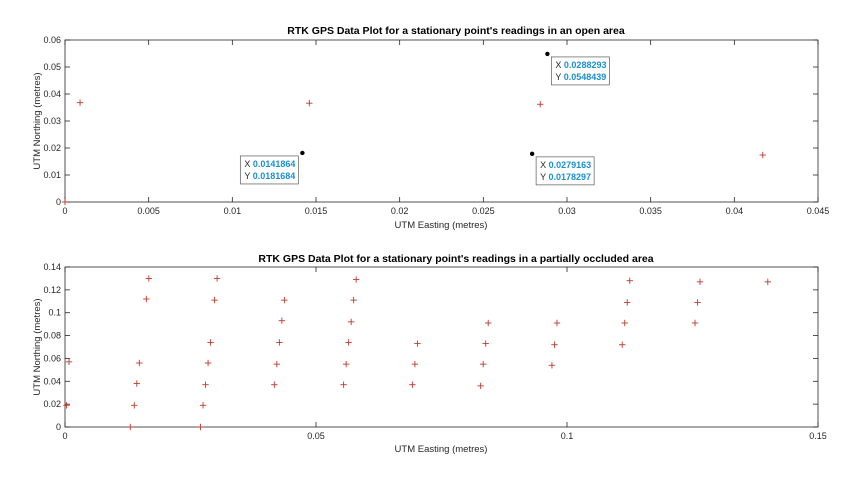  Describe the element at coordinates (441, 225) in the screenshot. I see `open-area-plot-xlabel: UTM Easting (metres)` at that location.